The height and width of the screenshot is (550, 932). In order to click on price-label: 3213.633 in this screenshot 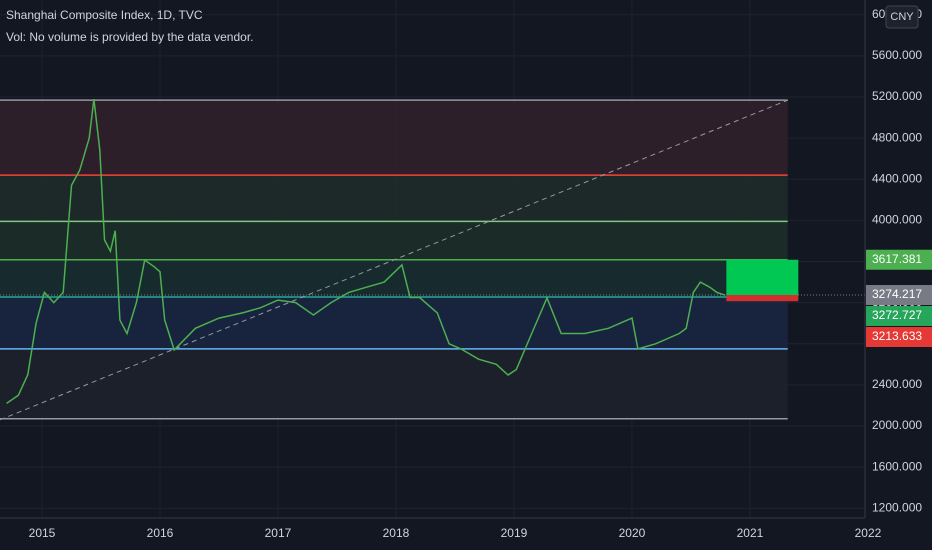, I will do `click(897, 336)`.